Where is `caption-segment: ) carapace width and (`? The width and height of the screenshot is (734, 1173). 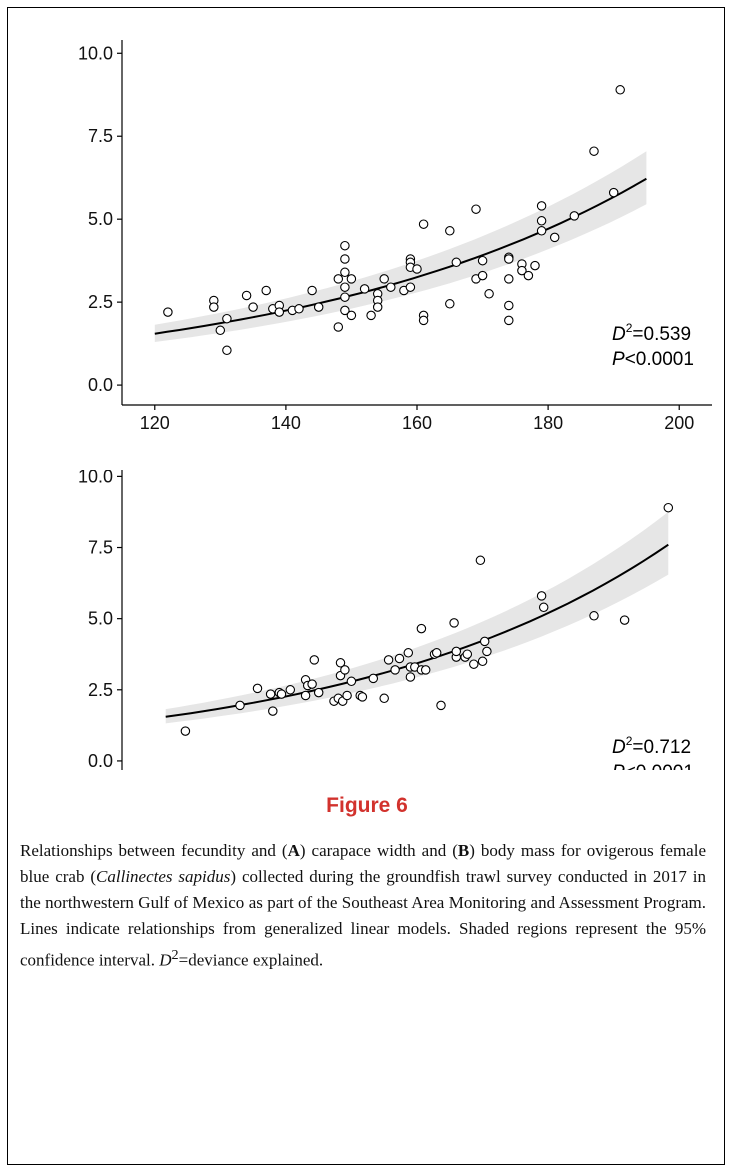
caption-segment: ) carapace width and ( is located at coordinates (378, 850).